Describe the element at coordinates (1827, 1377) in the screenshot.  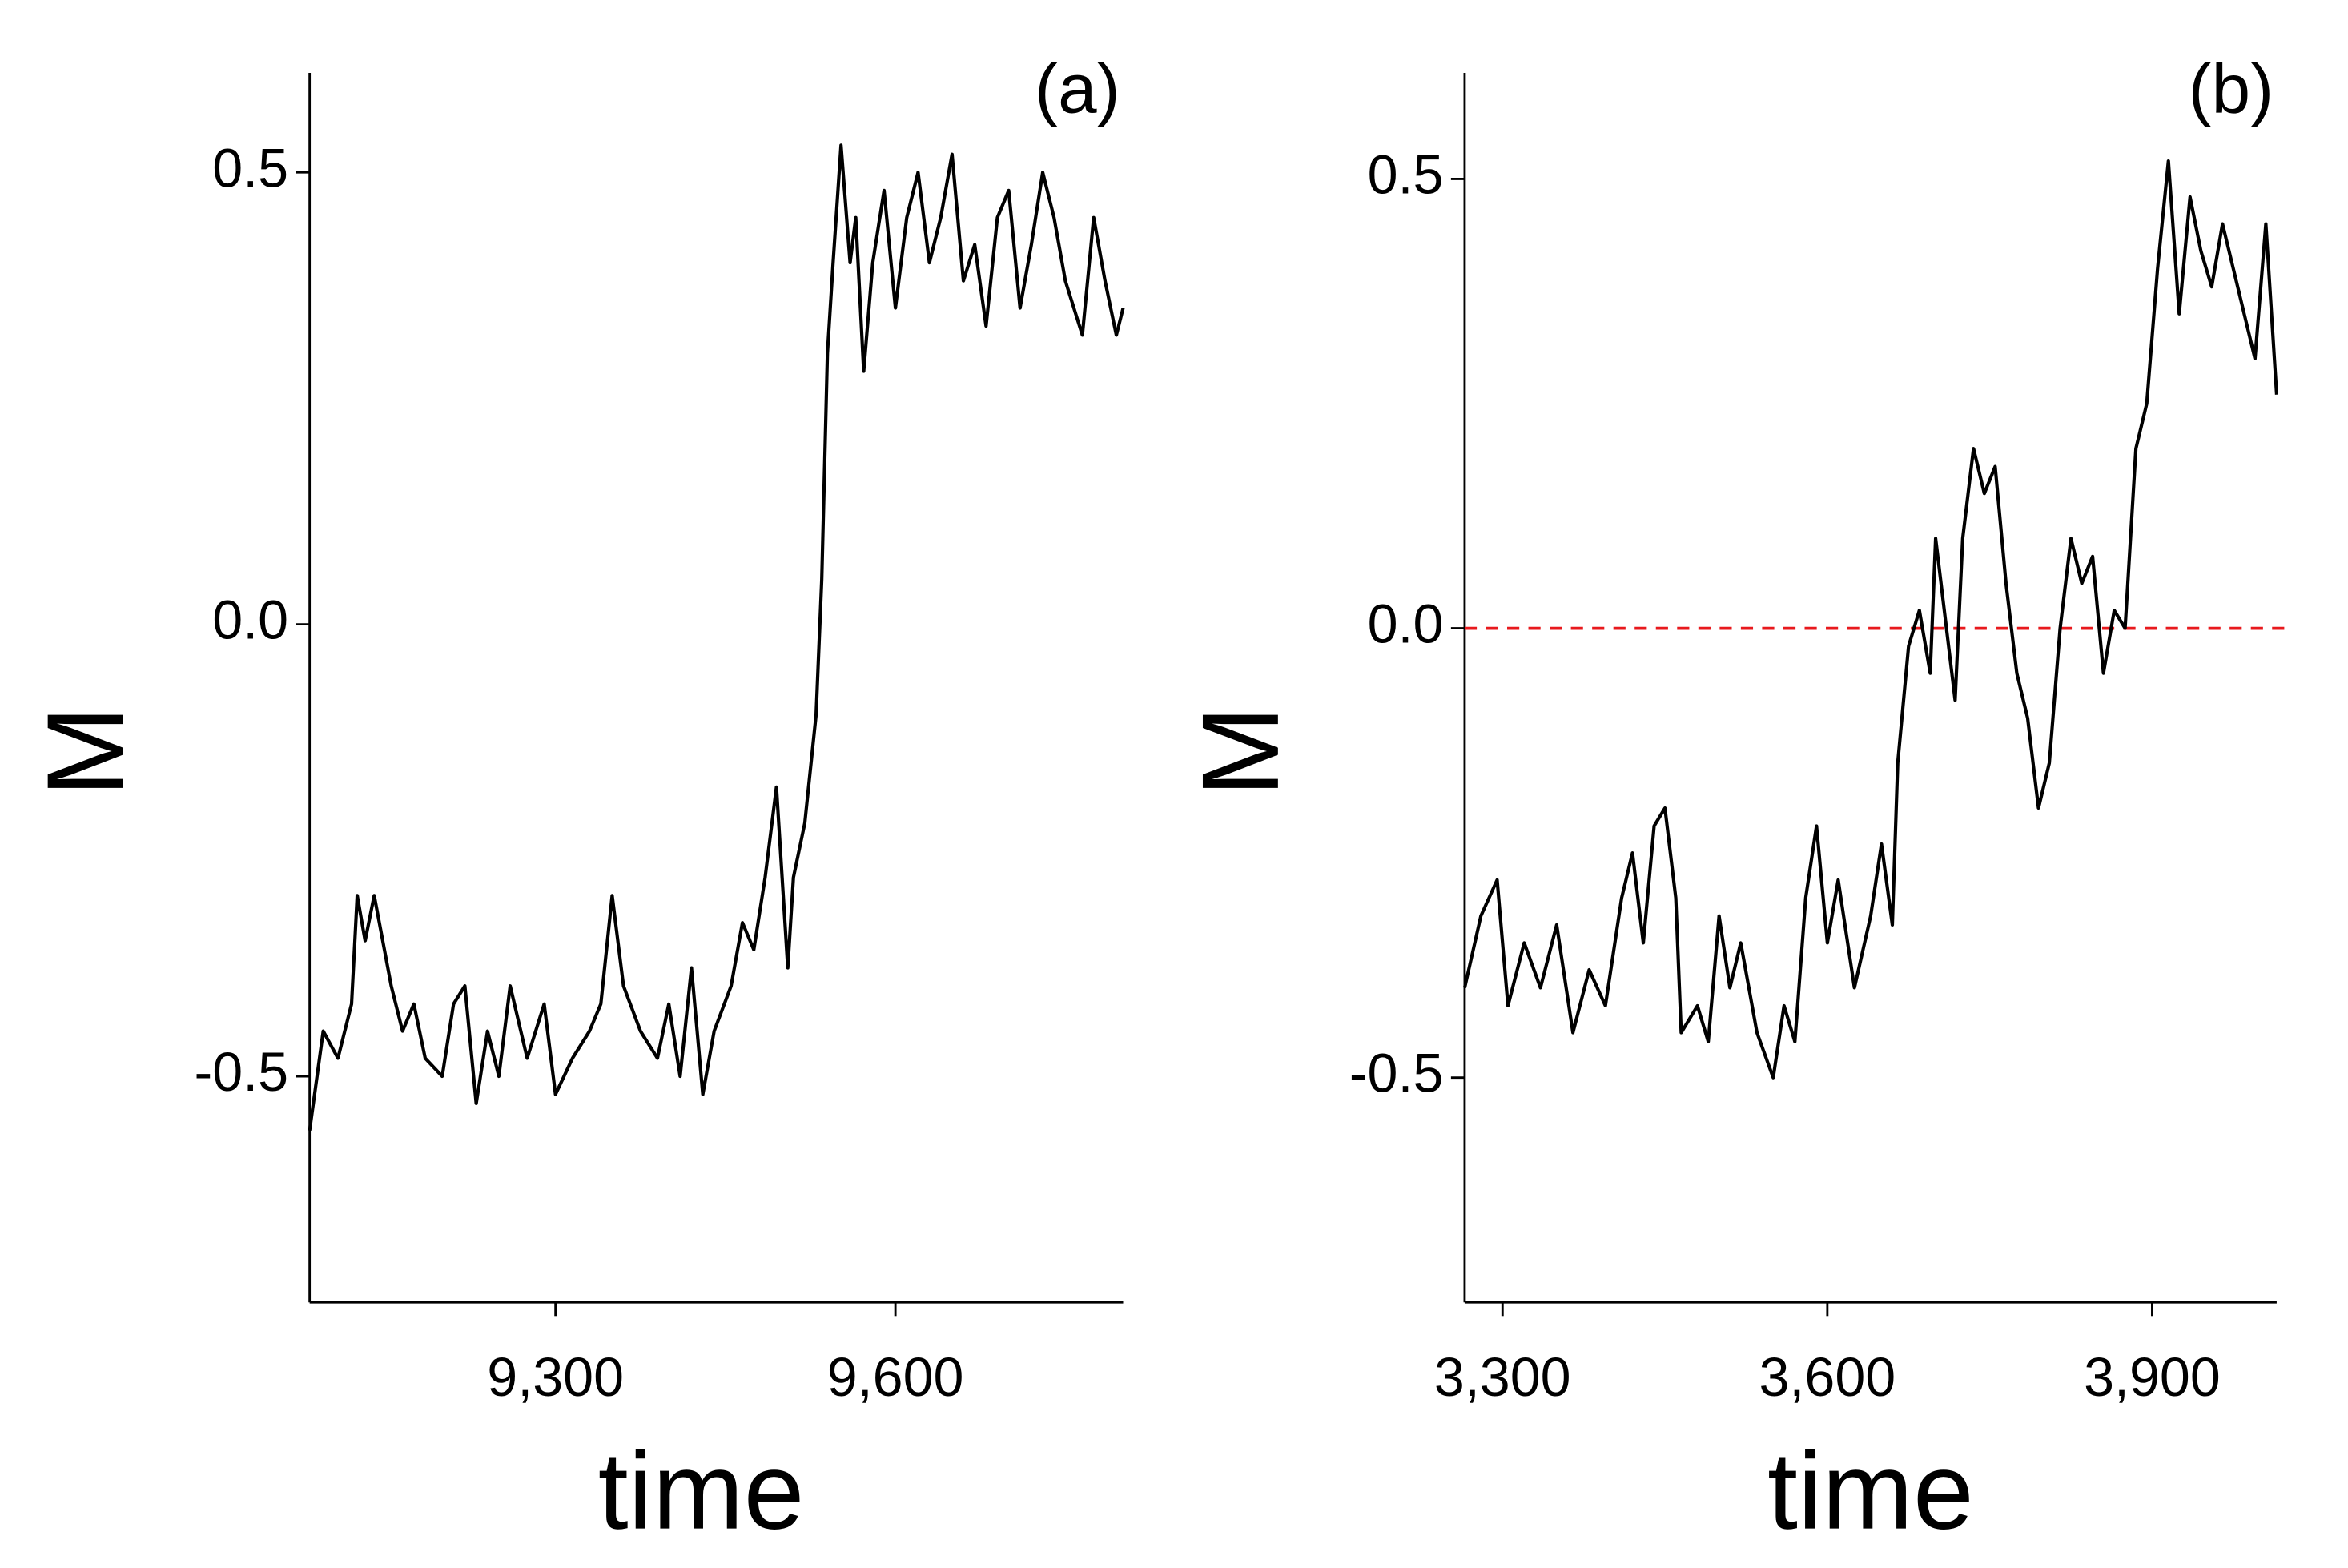
I see `x-tick-label: 3,600` at that location.